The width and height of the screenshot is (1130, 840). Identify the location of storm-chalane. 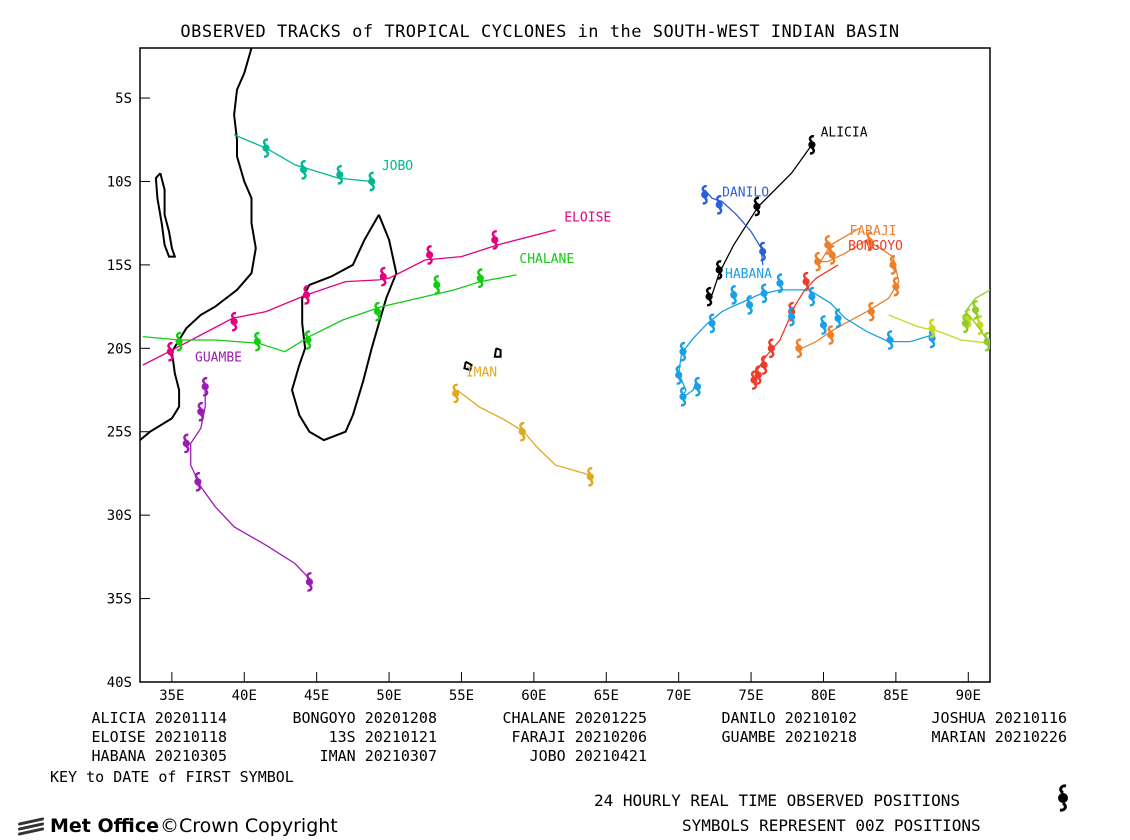
(329, 310).